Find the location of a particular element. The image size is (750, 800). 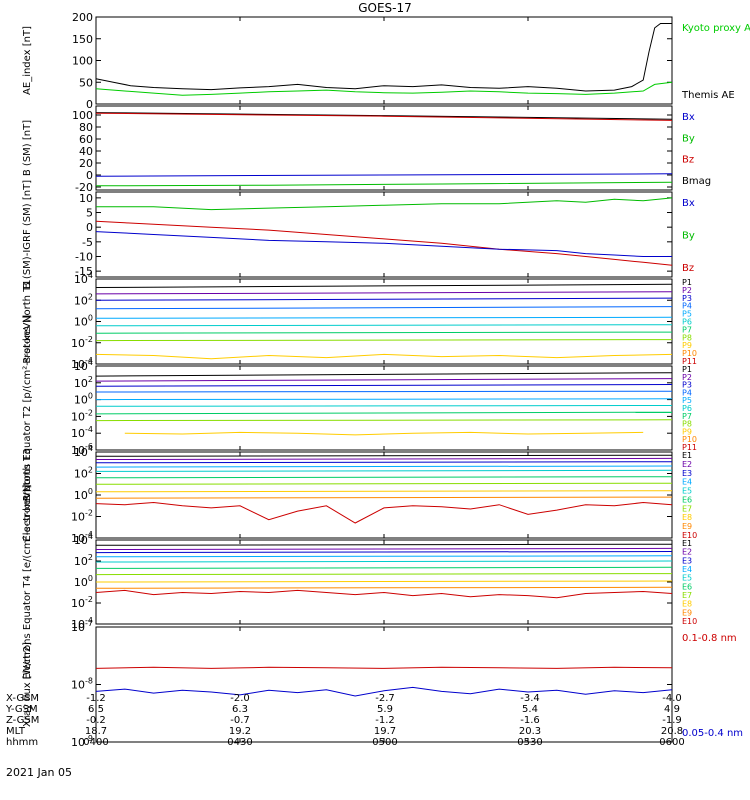

series-e8 is located at coordinates (384, 581).